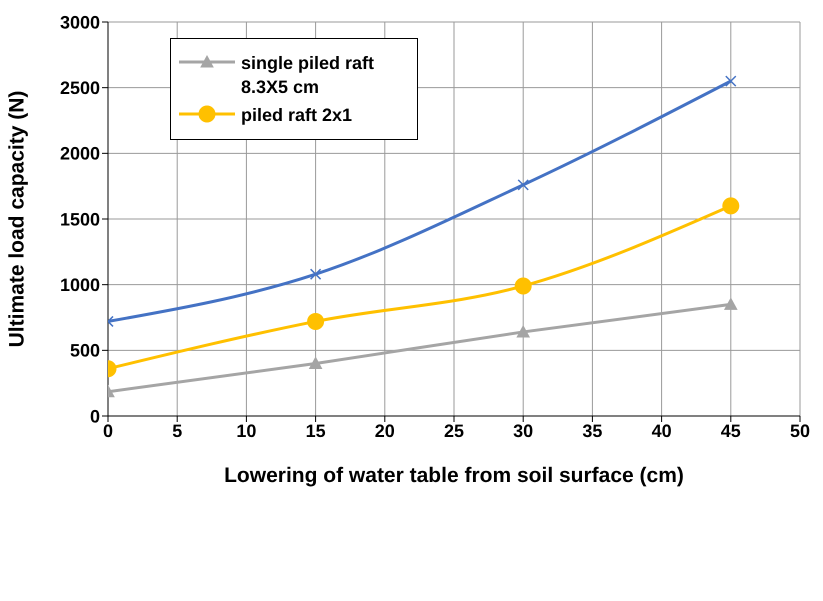 The width and height of the screenshot is (823, 601). What do you see at coordinates (730, 430) in the screenshot?
I see `x-tick-label: 45` at bounding box center [730, 430].